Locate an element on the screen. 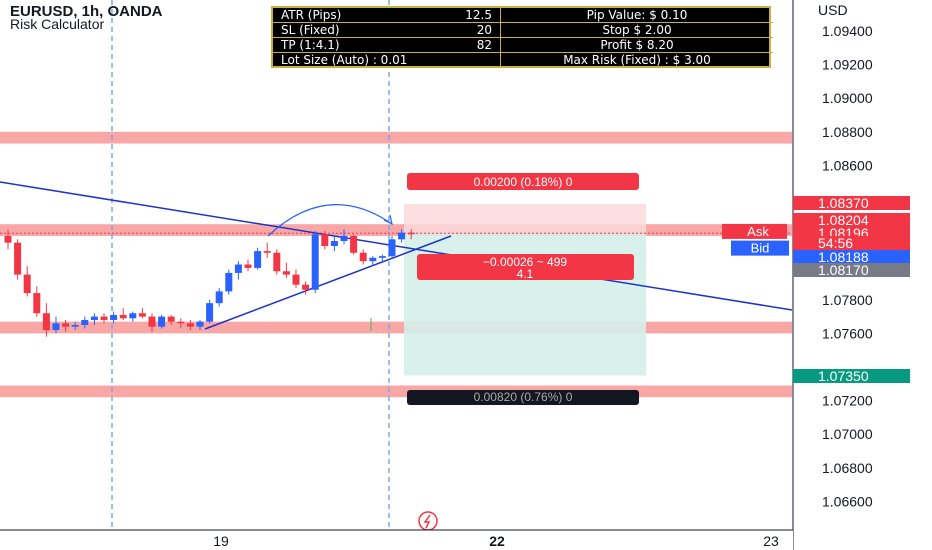 The width and height of the screenshot is (932, 550). price-tag-5: 1.08170 is located at coordinates (851, 270).